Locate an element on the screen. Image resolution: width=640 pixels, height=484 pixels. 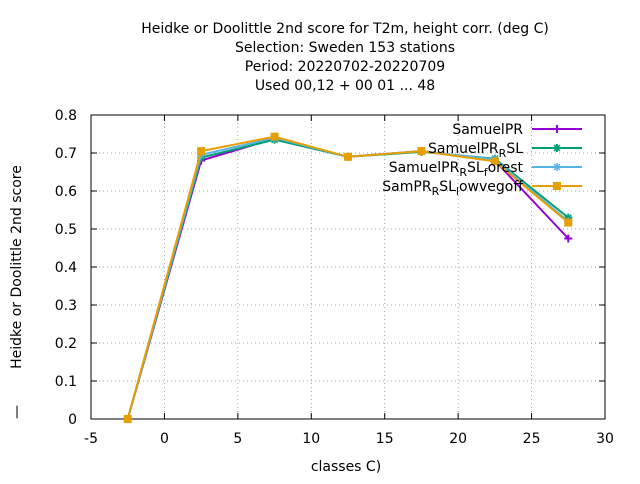
y-tick-label: 0.8 is located at coordinates (66, 116).